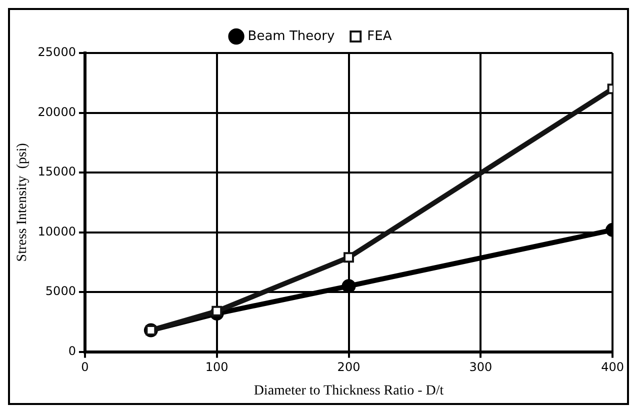  Describe the element at coordinates (379, 36) in the screenshot. I see `legend-label: FEA` at that location.